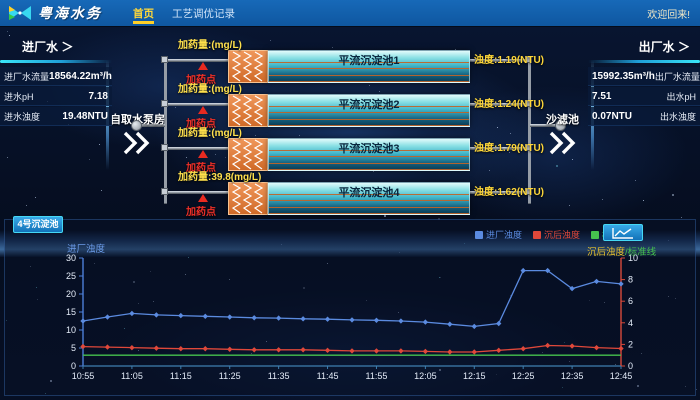 The image size is (700, 400). What do you see at coordinates (664, 47) in the screenshot?
I see `outlet-panel-header: 出厂水 ＞` at bounding box center [664, 47].